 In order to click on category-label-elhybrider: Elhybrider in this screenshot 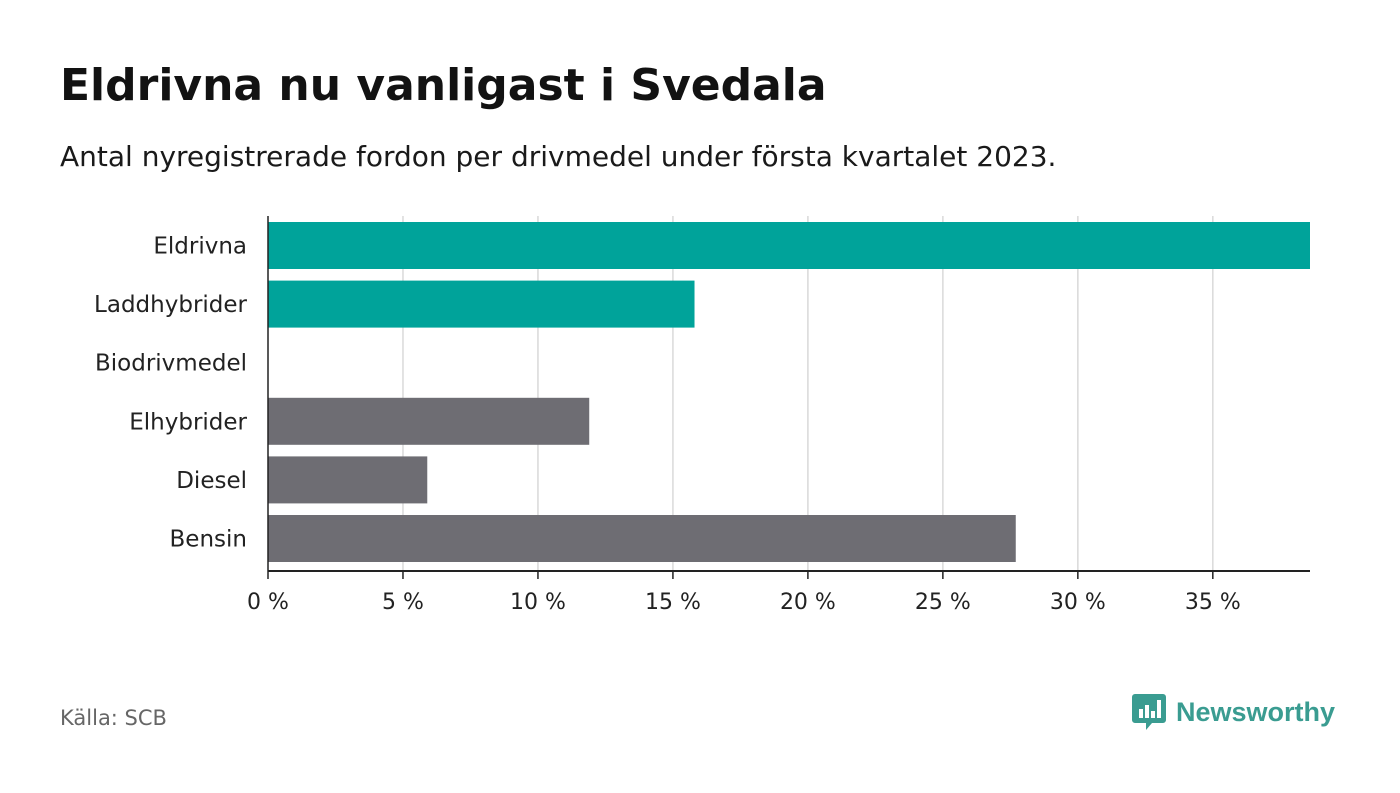, I will do `click(188, 422)`.